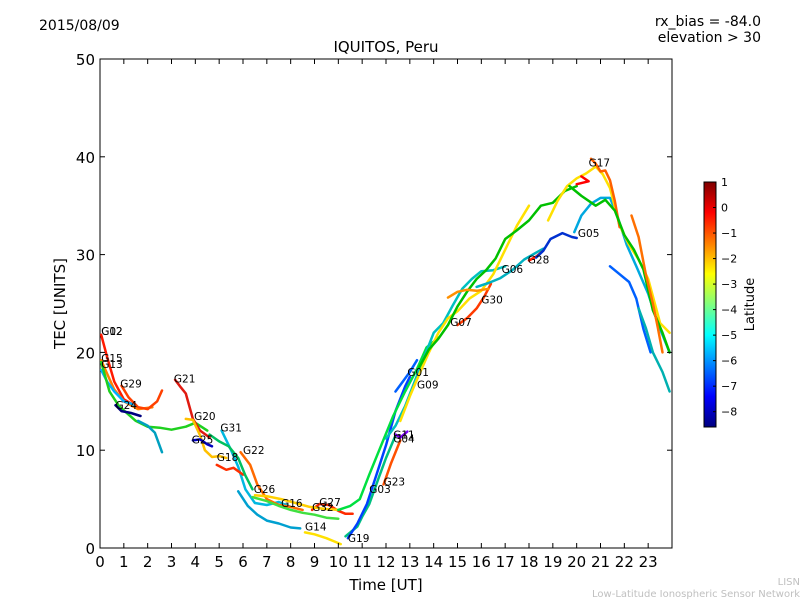  What do you see at coordinates (131, 385) in the screenshot?
I see `satellite-label-g29: G29` at bounding box center [131, 385].